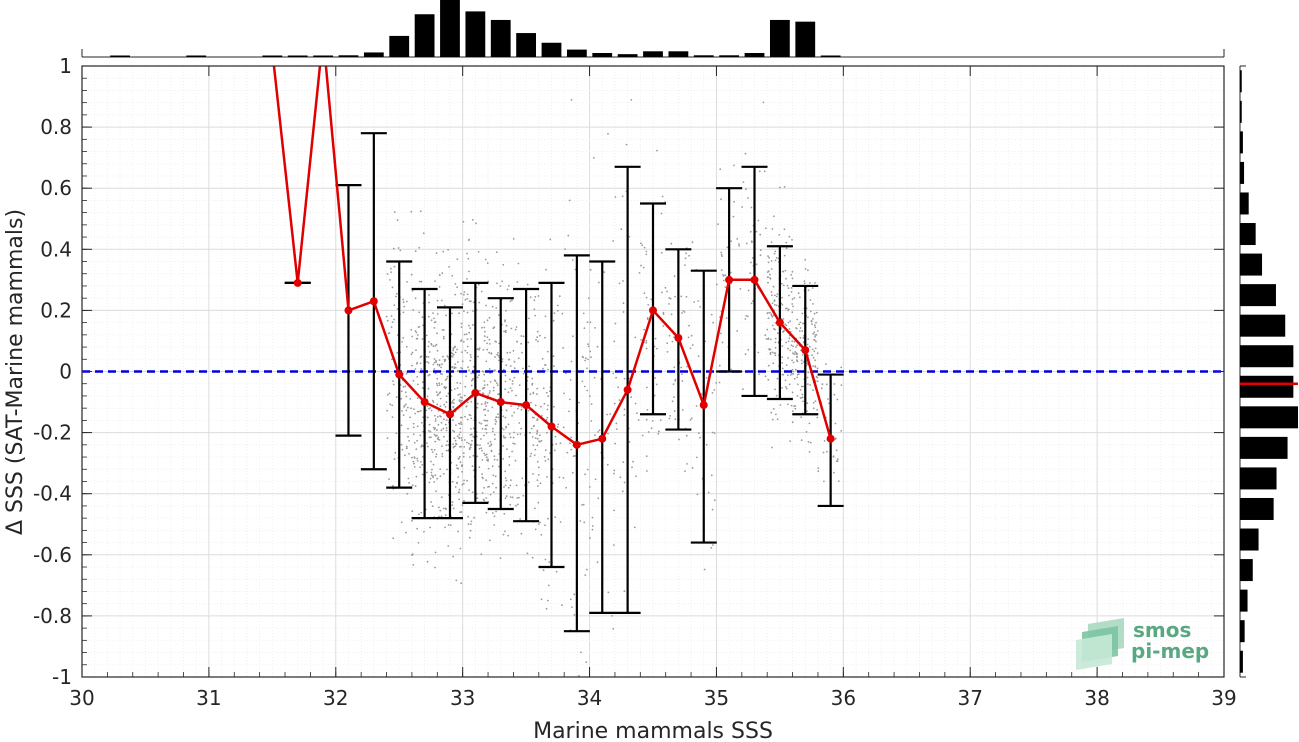  I want to click on y-histogram, so click(1268, 371).